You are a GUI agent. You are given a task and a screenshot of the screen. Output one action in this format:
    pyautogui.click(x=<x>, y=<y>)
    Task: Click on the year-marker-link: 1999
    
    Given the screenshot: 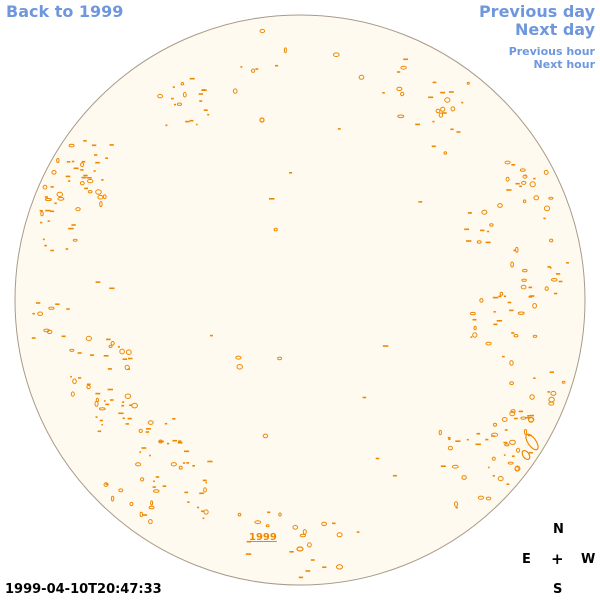 What is the action you would take?
    pyautogui.click(x=263, y=537)
    